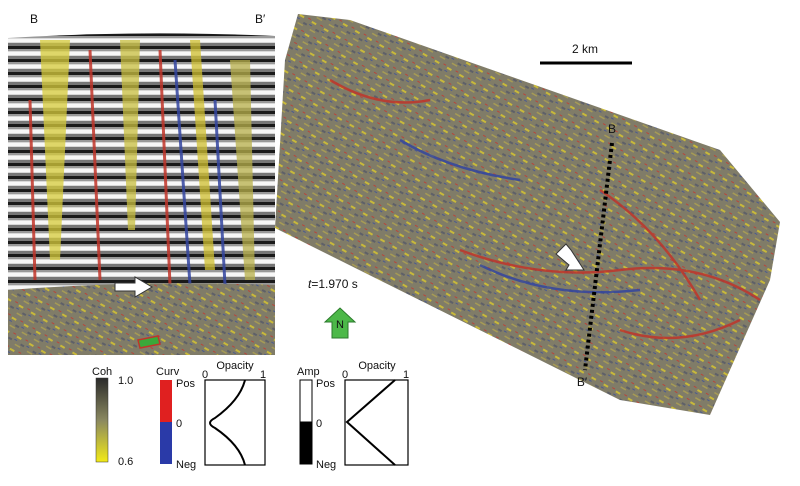  I want to click on line-label: B, so click(612, 129).